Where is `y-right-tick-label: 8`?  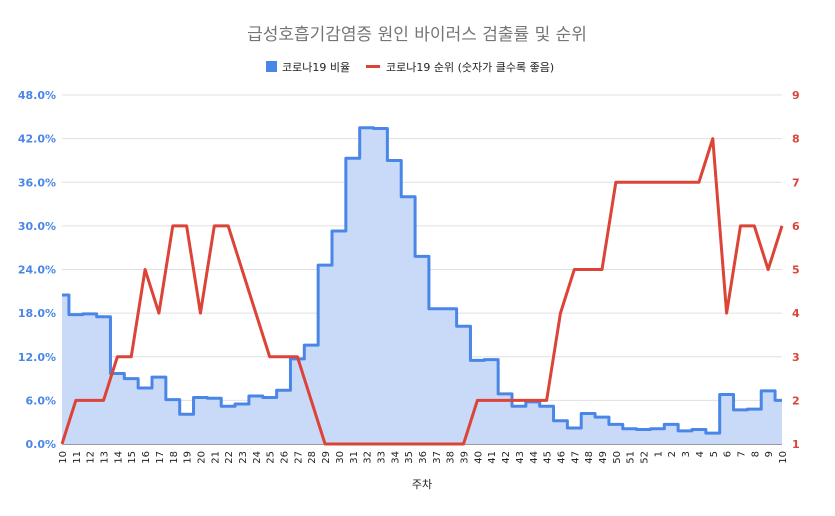 y-right-tick-label: 8 is located at coordinates (796, 139).